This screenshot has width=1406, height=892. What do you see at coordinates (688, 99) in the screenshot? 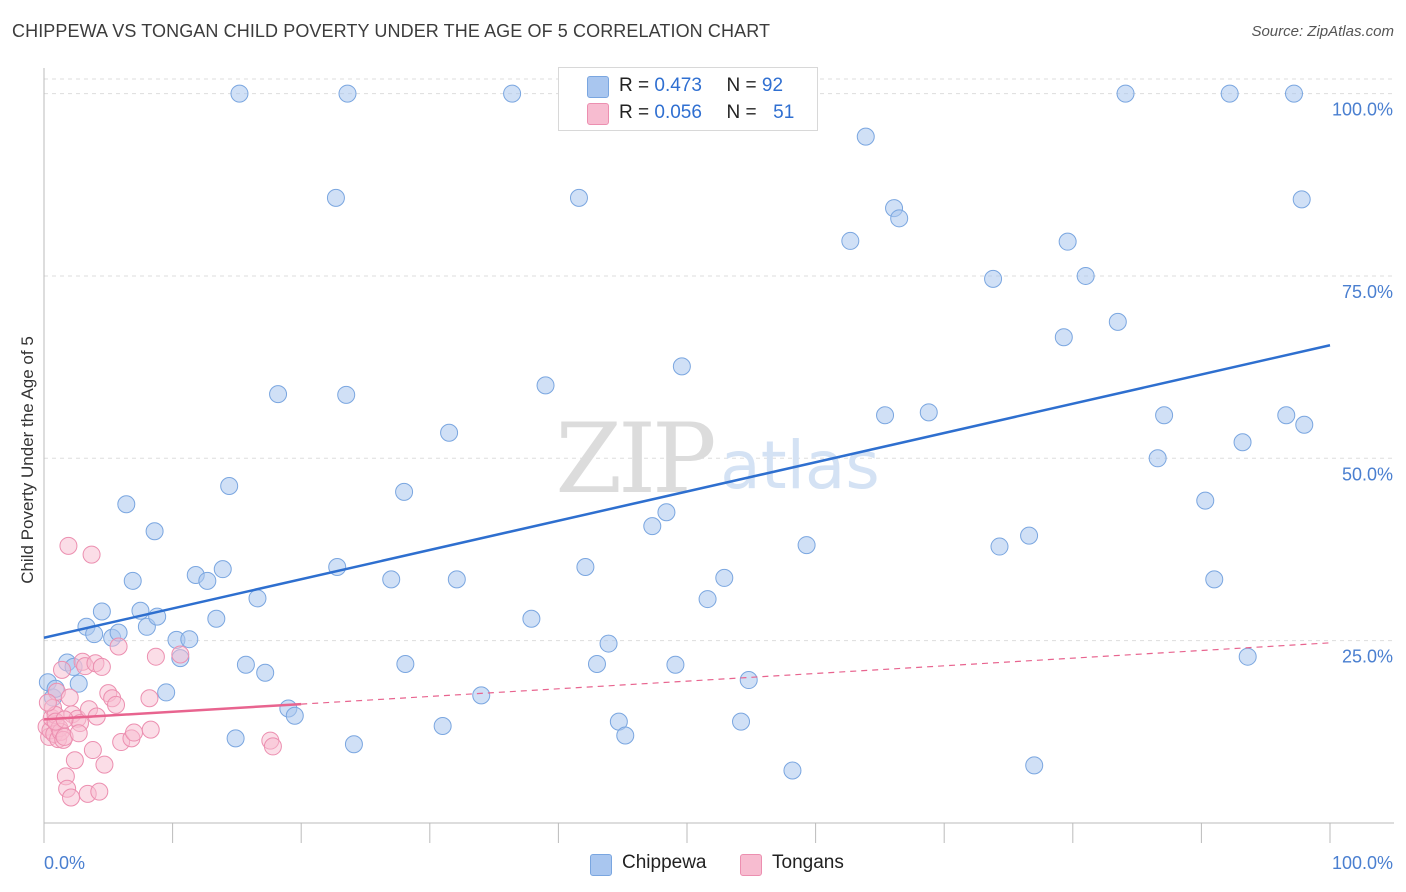
I see `legend: R = 0.473 N = 92 R = 0.056 N = 51` at bounding box center [688, 99].